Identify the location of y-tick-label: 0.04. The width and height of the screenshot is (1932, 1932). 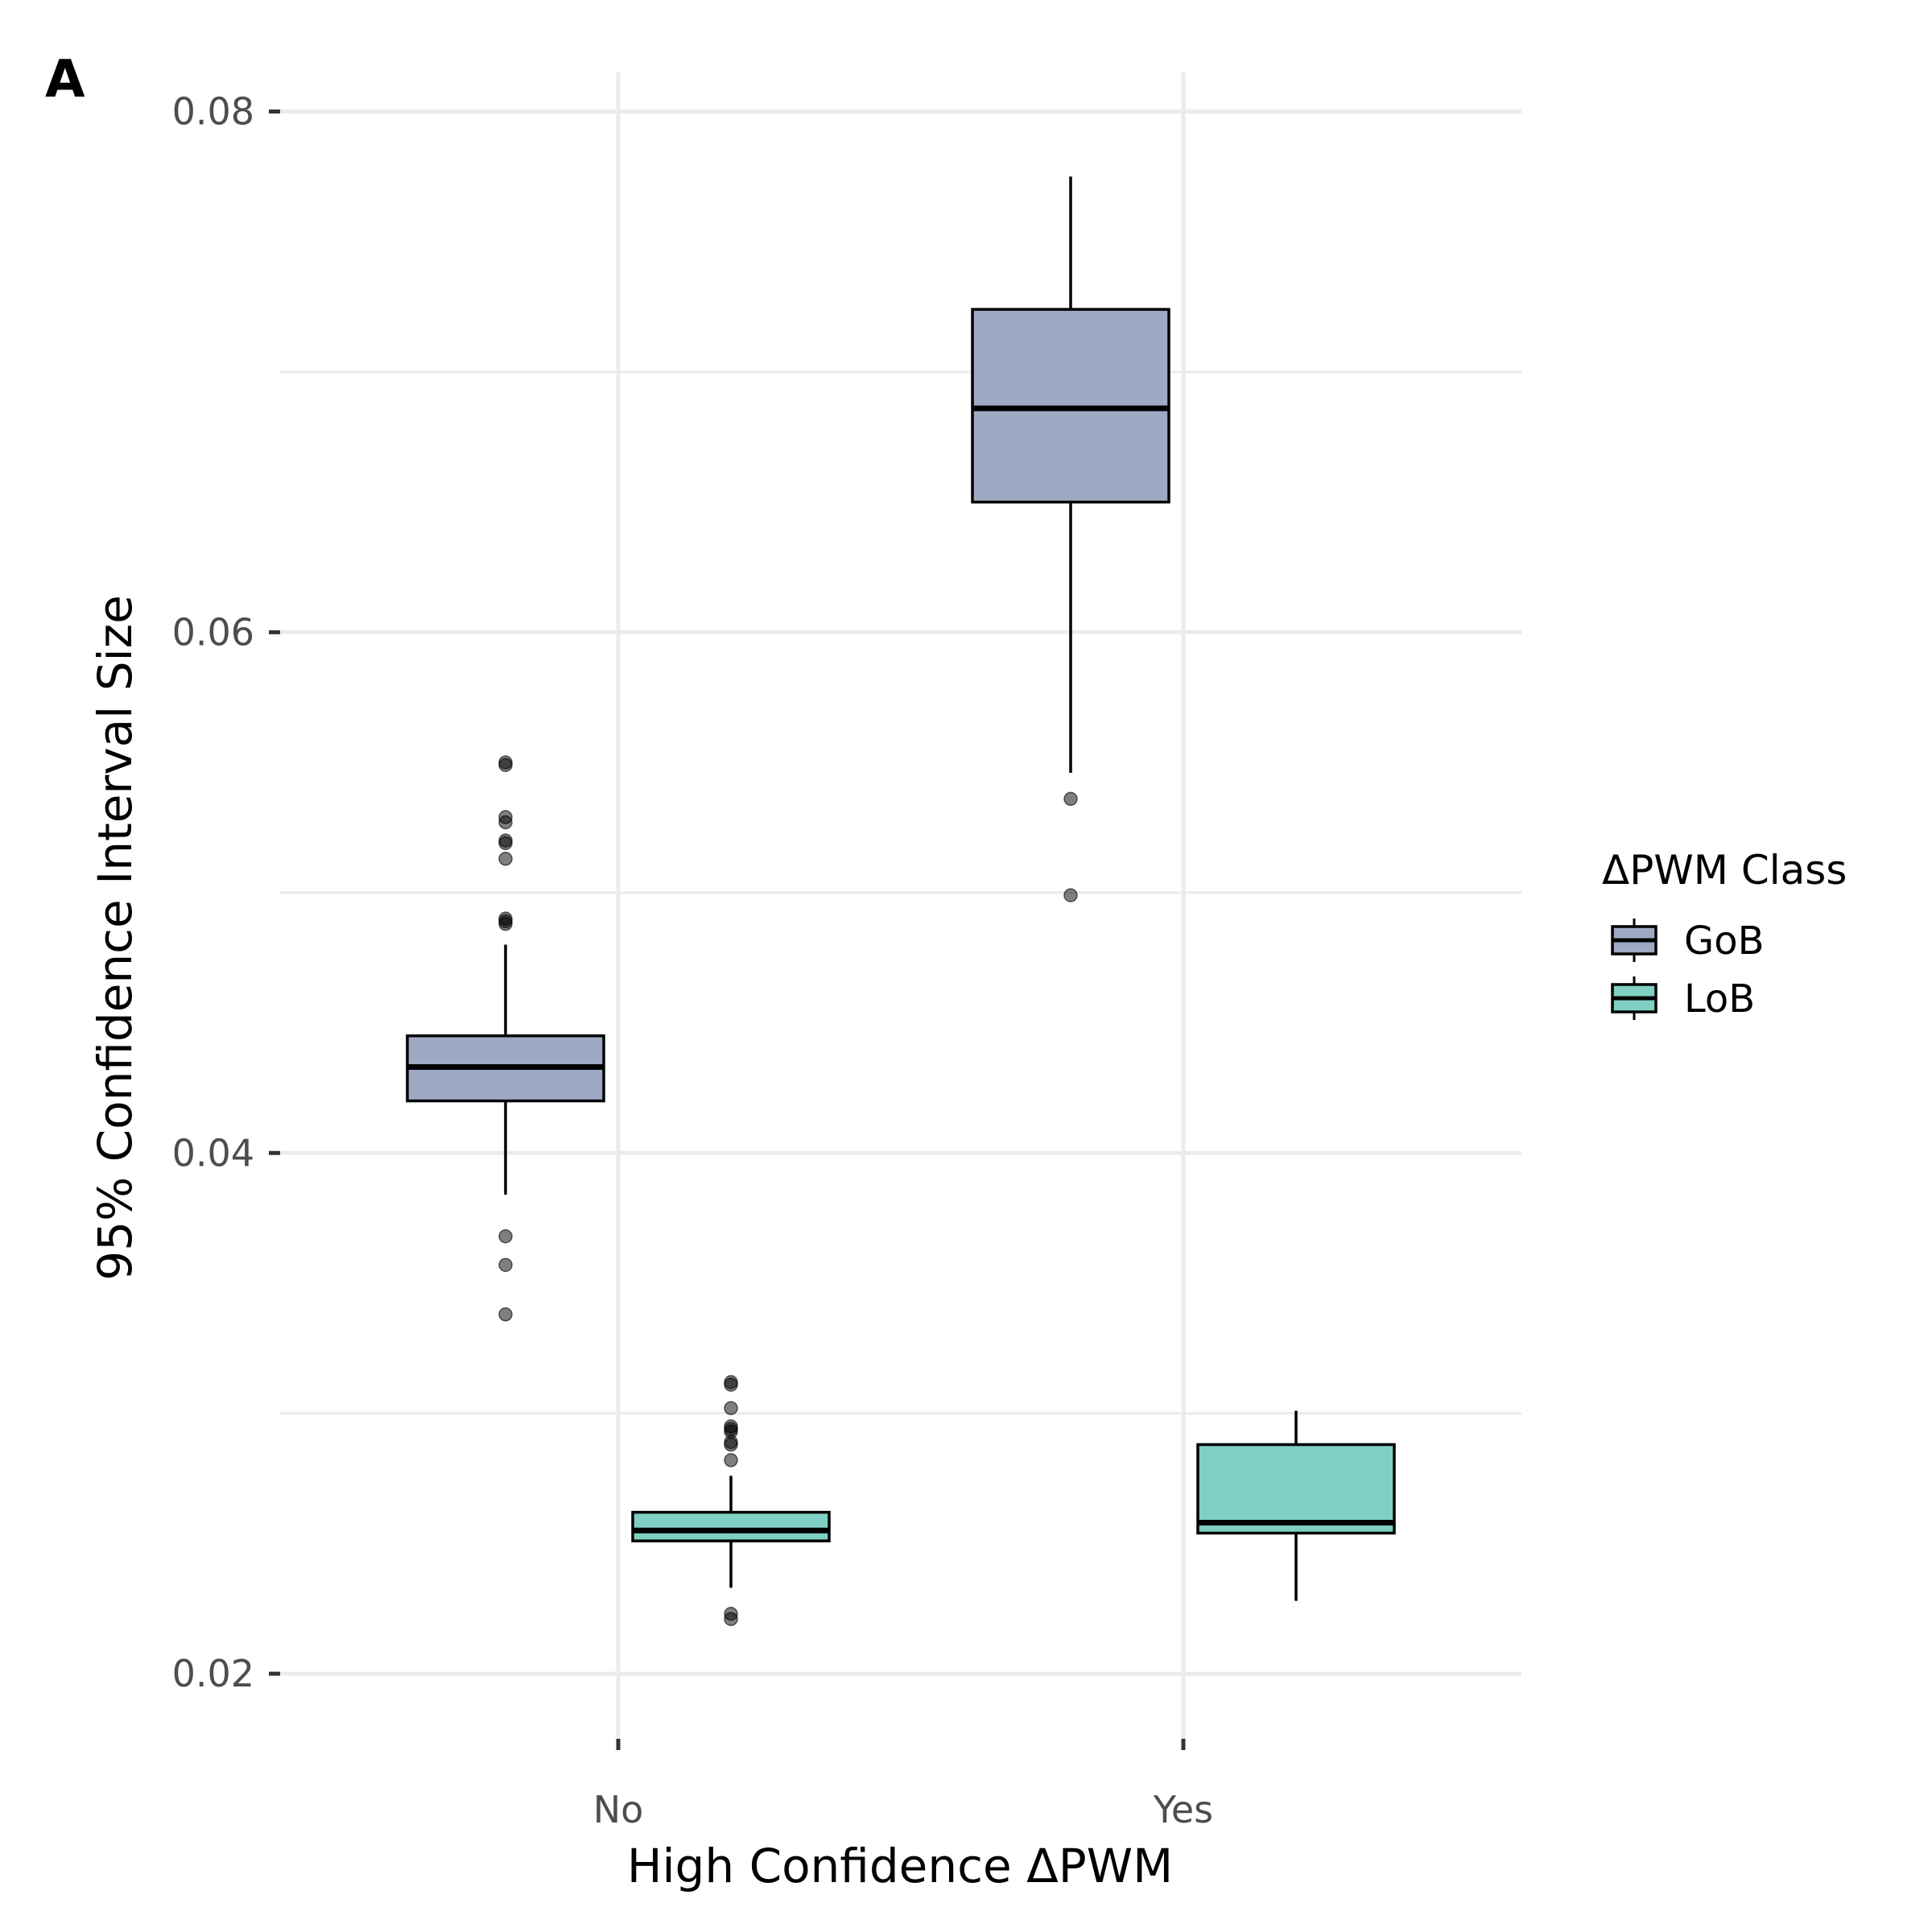
(213, 1152).